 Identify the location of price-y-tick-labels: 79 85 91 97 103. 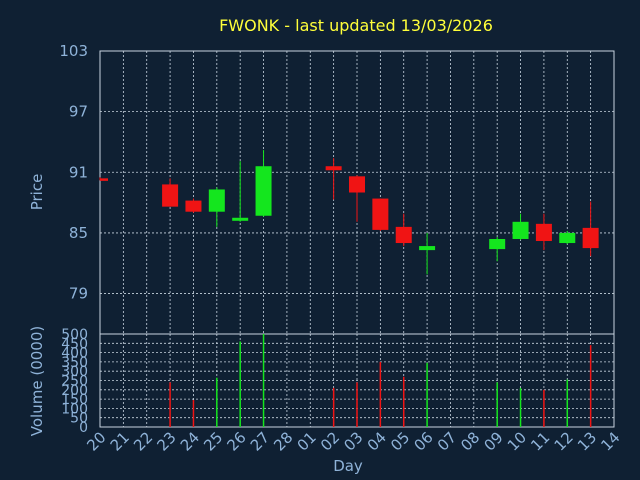
(73, 172).